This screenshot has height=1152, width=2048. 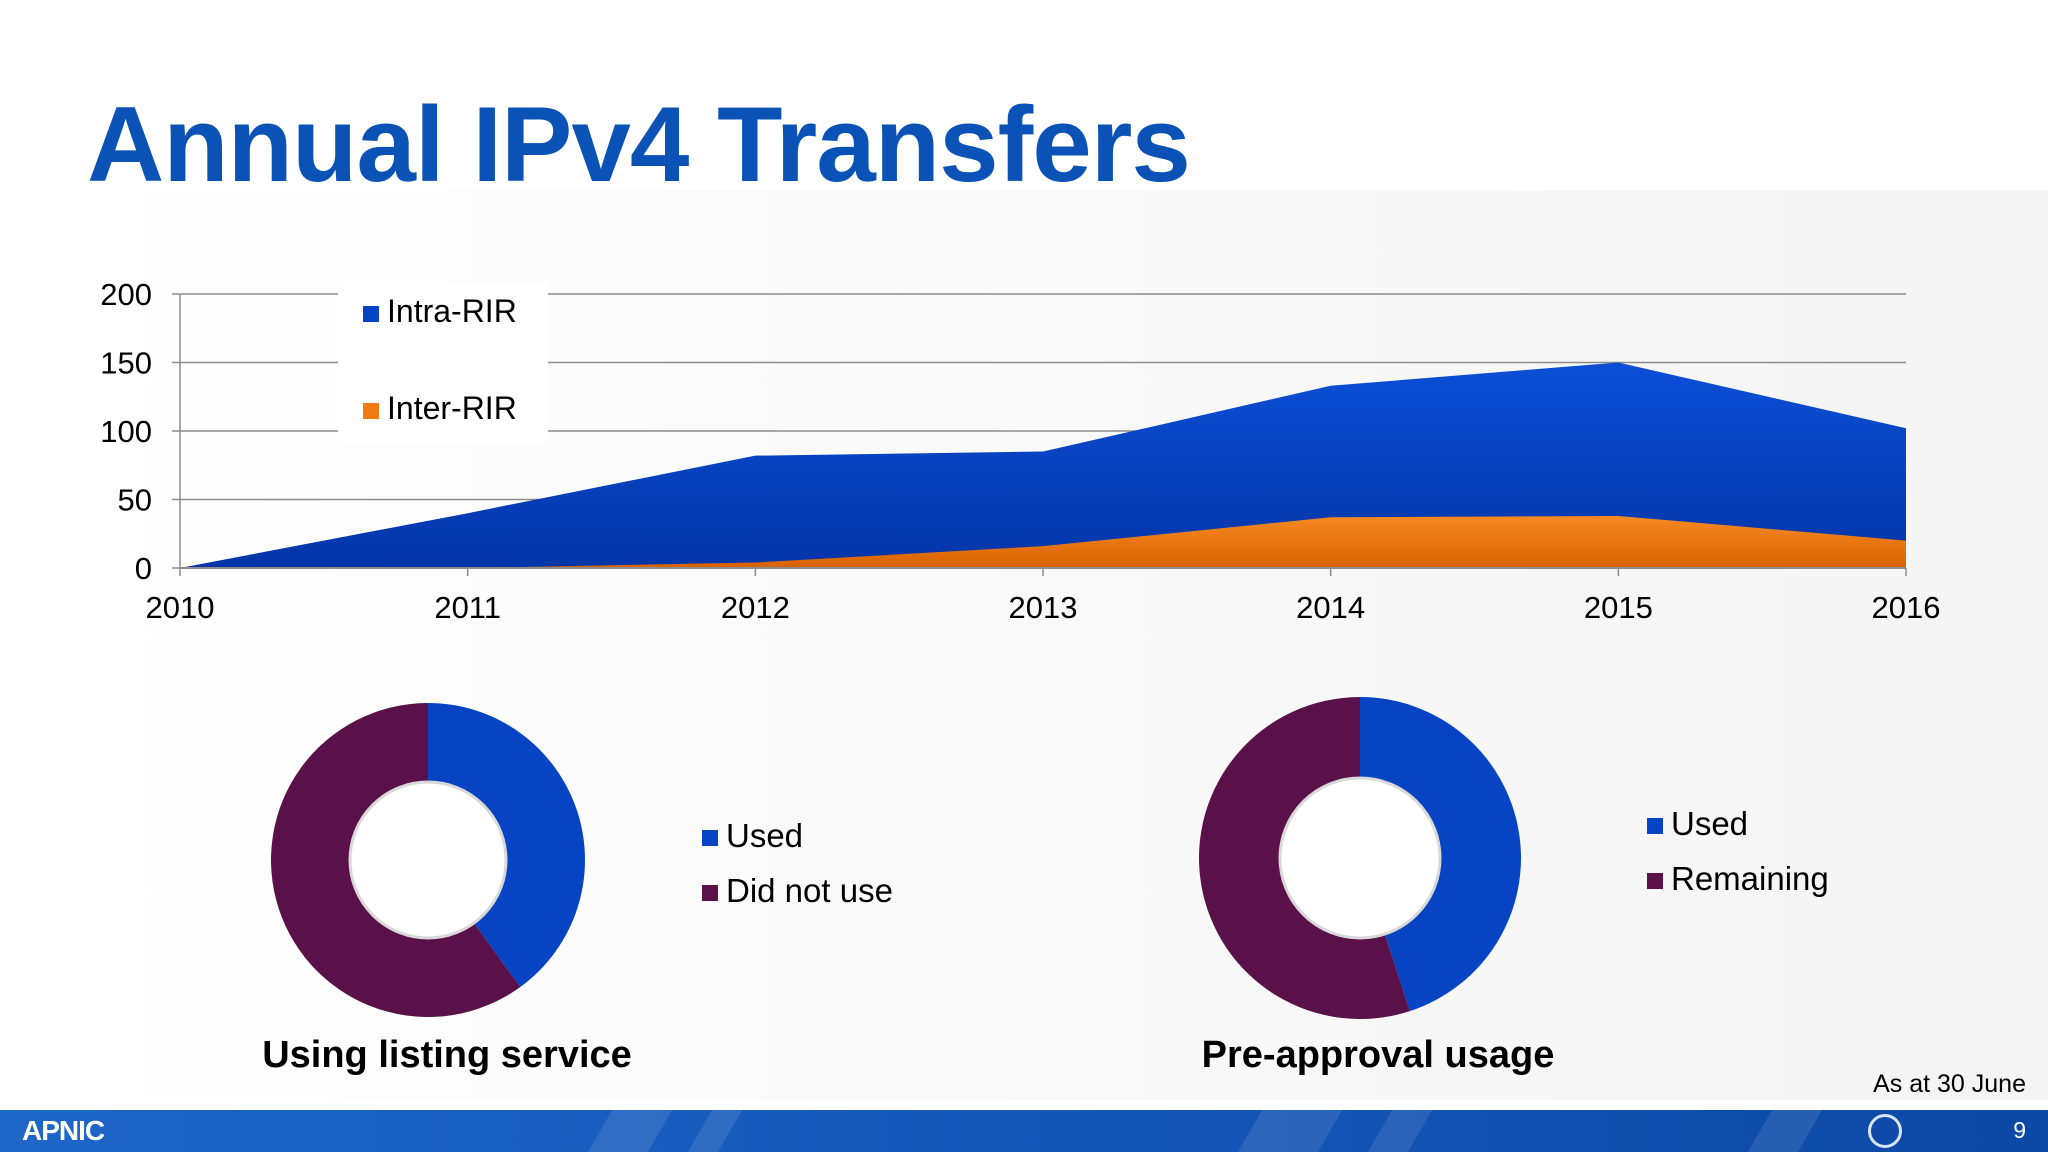 What do you see at coordinates (1618, 607) in the screenshot?
I see `x-tick-label: 2015` at bounding box center [1618, 607].